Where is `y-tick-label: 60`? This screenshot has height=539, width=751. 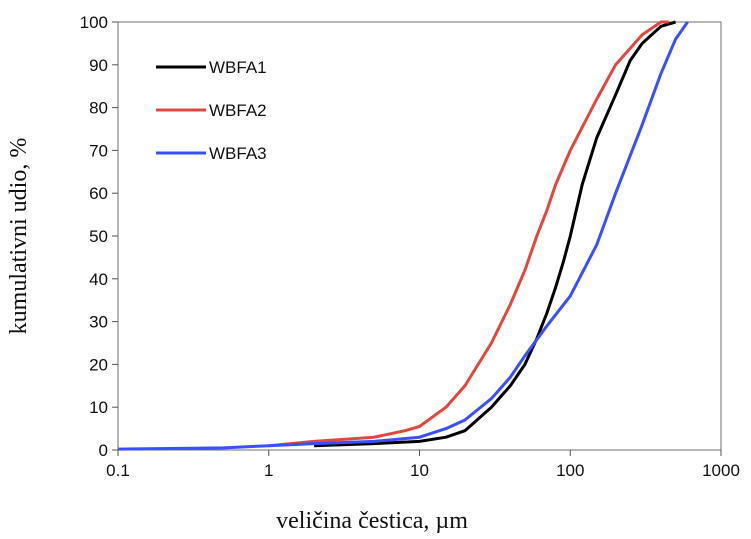
y-tick-label: 60 is located at coordinates (98, 193).